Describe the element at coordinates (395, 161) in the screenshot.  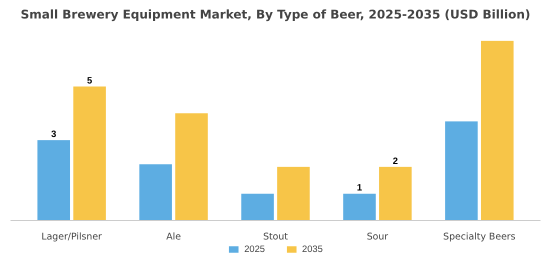
I see `data-label: 2` at that location.